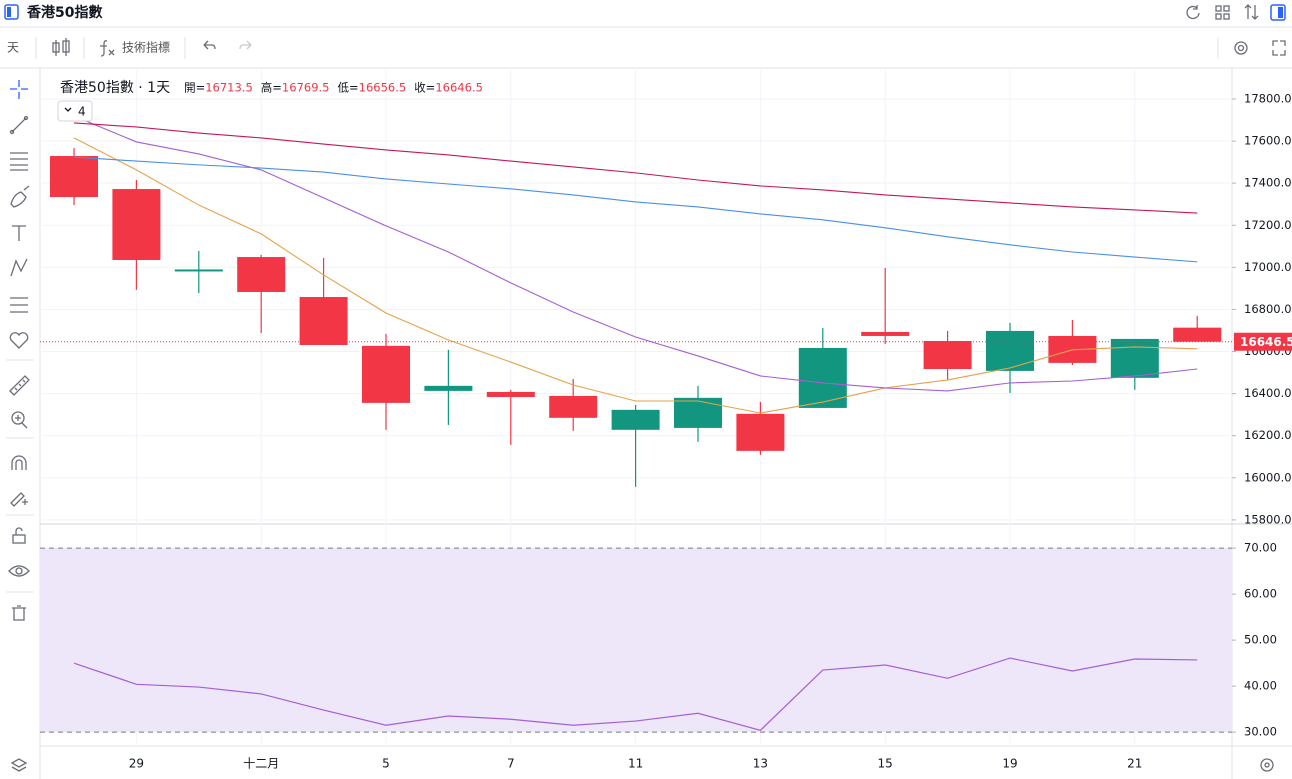 This screenshot has width=1292, height=779. Describe the element at coordinates (64, 12) in the screenshot. I see `app-title: 香港50指數` at that location.